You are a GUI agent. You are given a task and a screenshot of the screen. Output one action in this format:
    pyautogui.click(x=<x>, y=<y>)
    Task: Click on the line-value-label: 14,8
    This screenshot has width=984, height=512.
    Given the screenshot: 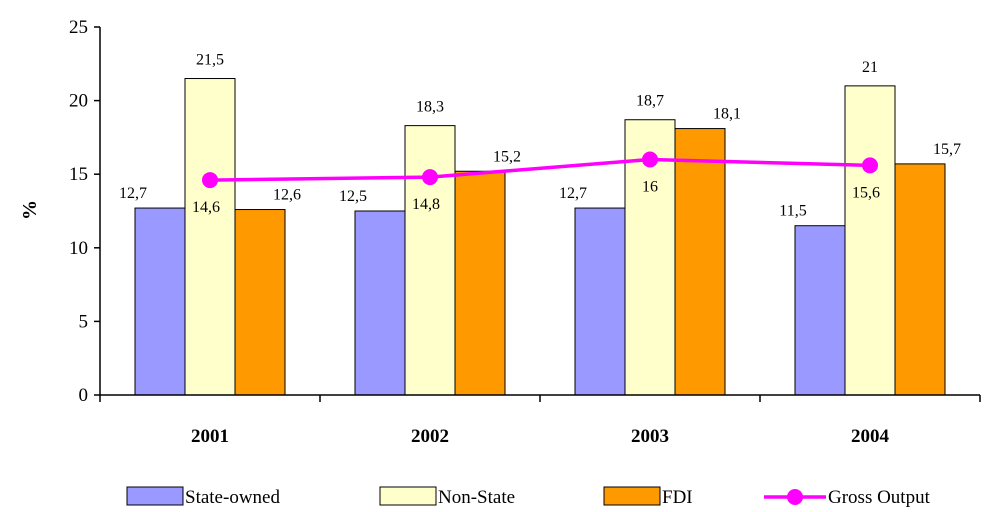 What is the action you would take?
    pyautogui.click(x=426, y=204)
    